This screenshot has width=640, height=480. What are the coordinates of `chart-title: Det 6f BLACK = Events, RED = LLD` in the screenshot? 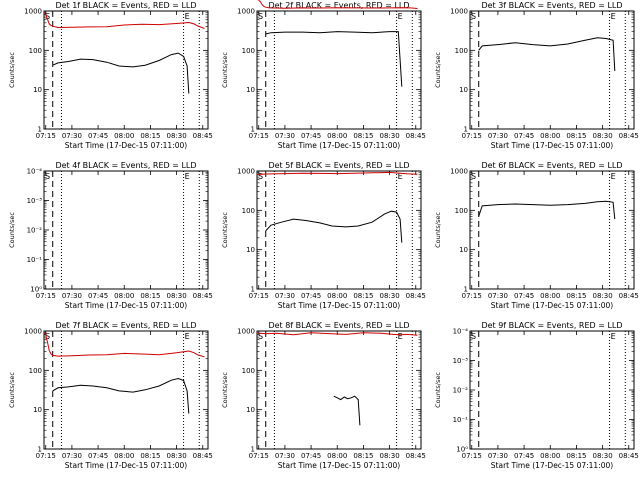 It's located at (551, 165).